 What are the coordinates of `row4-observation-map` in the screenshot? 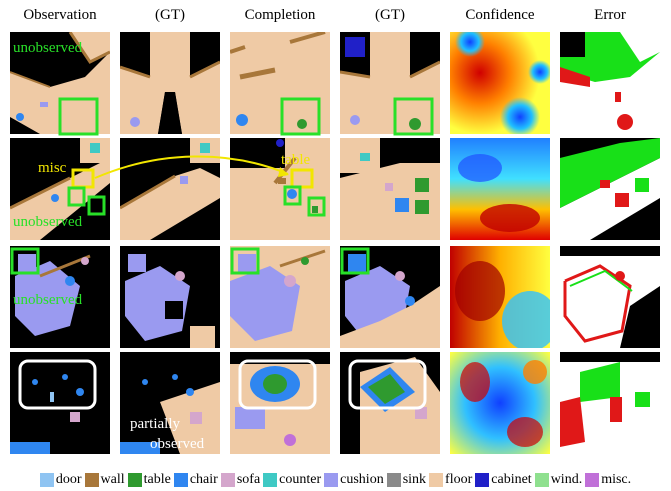 It's located at (60, 403).